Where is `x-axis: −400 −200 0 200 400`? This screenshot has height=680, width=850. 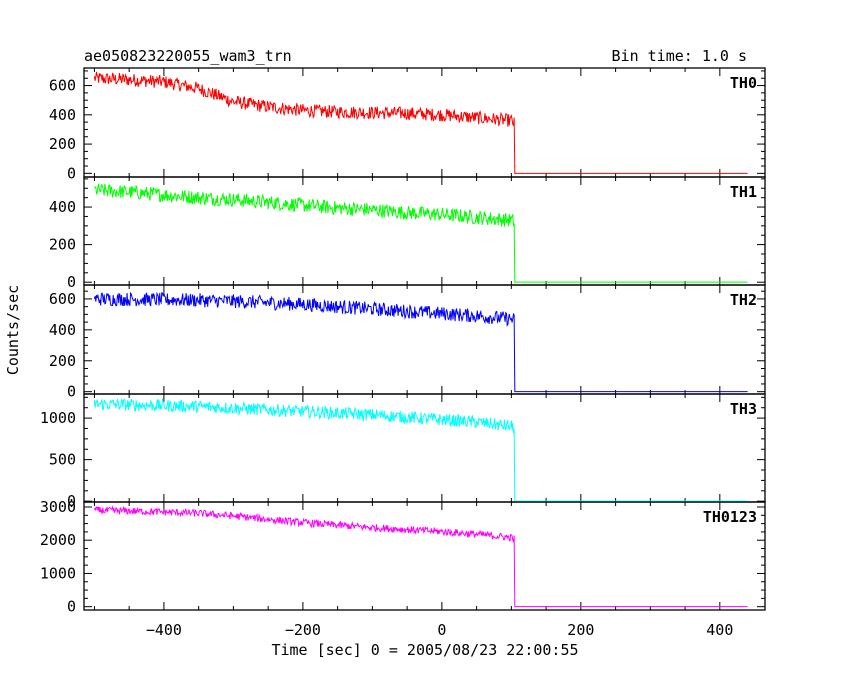
x-axis: −400 −200 0 200 400 is located at coordinates (440, 630).